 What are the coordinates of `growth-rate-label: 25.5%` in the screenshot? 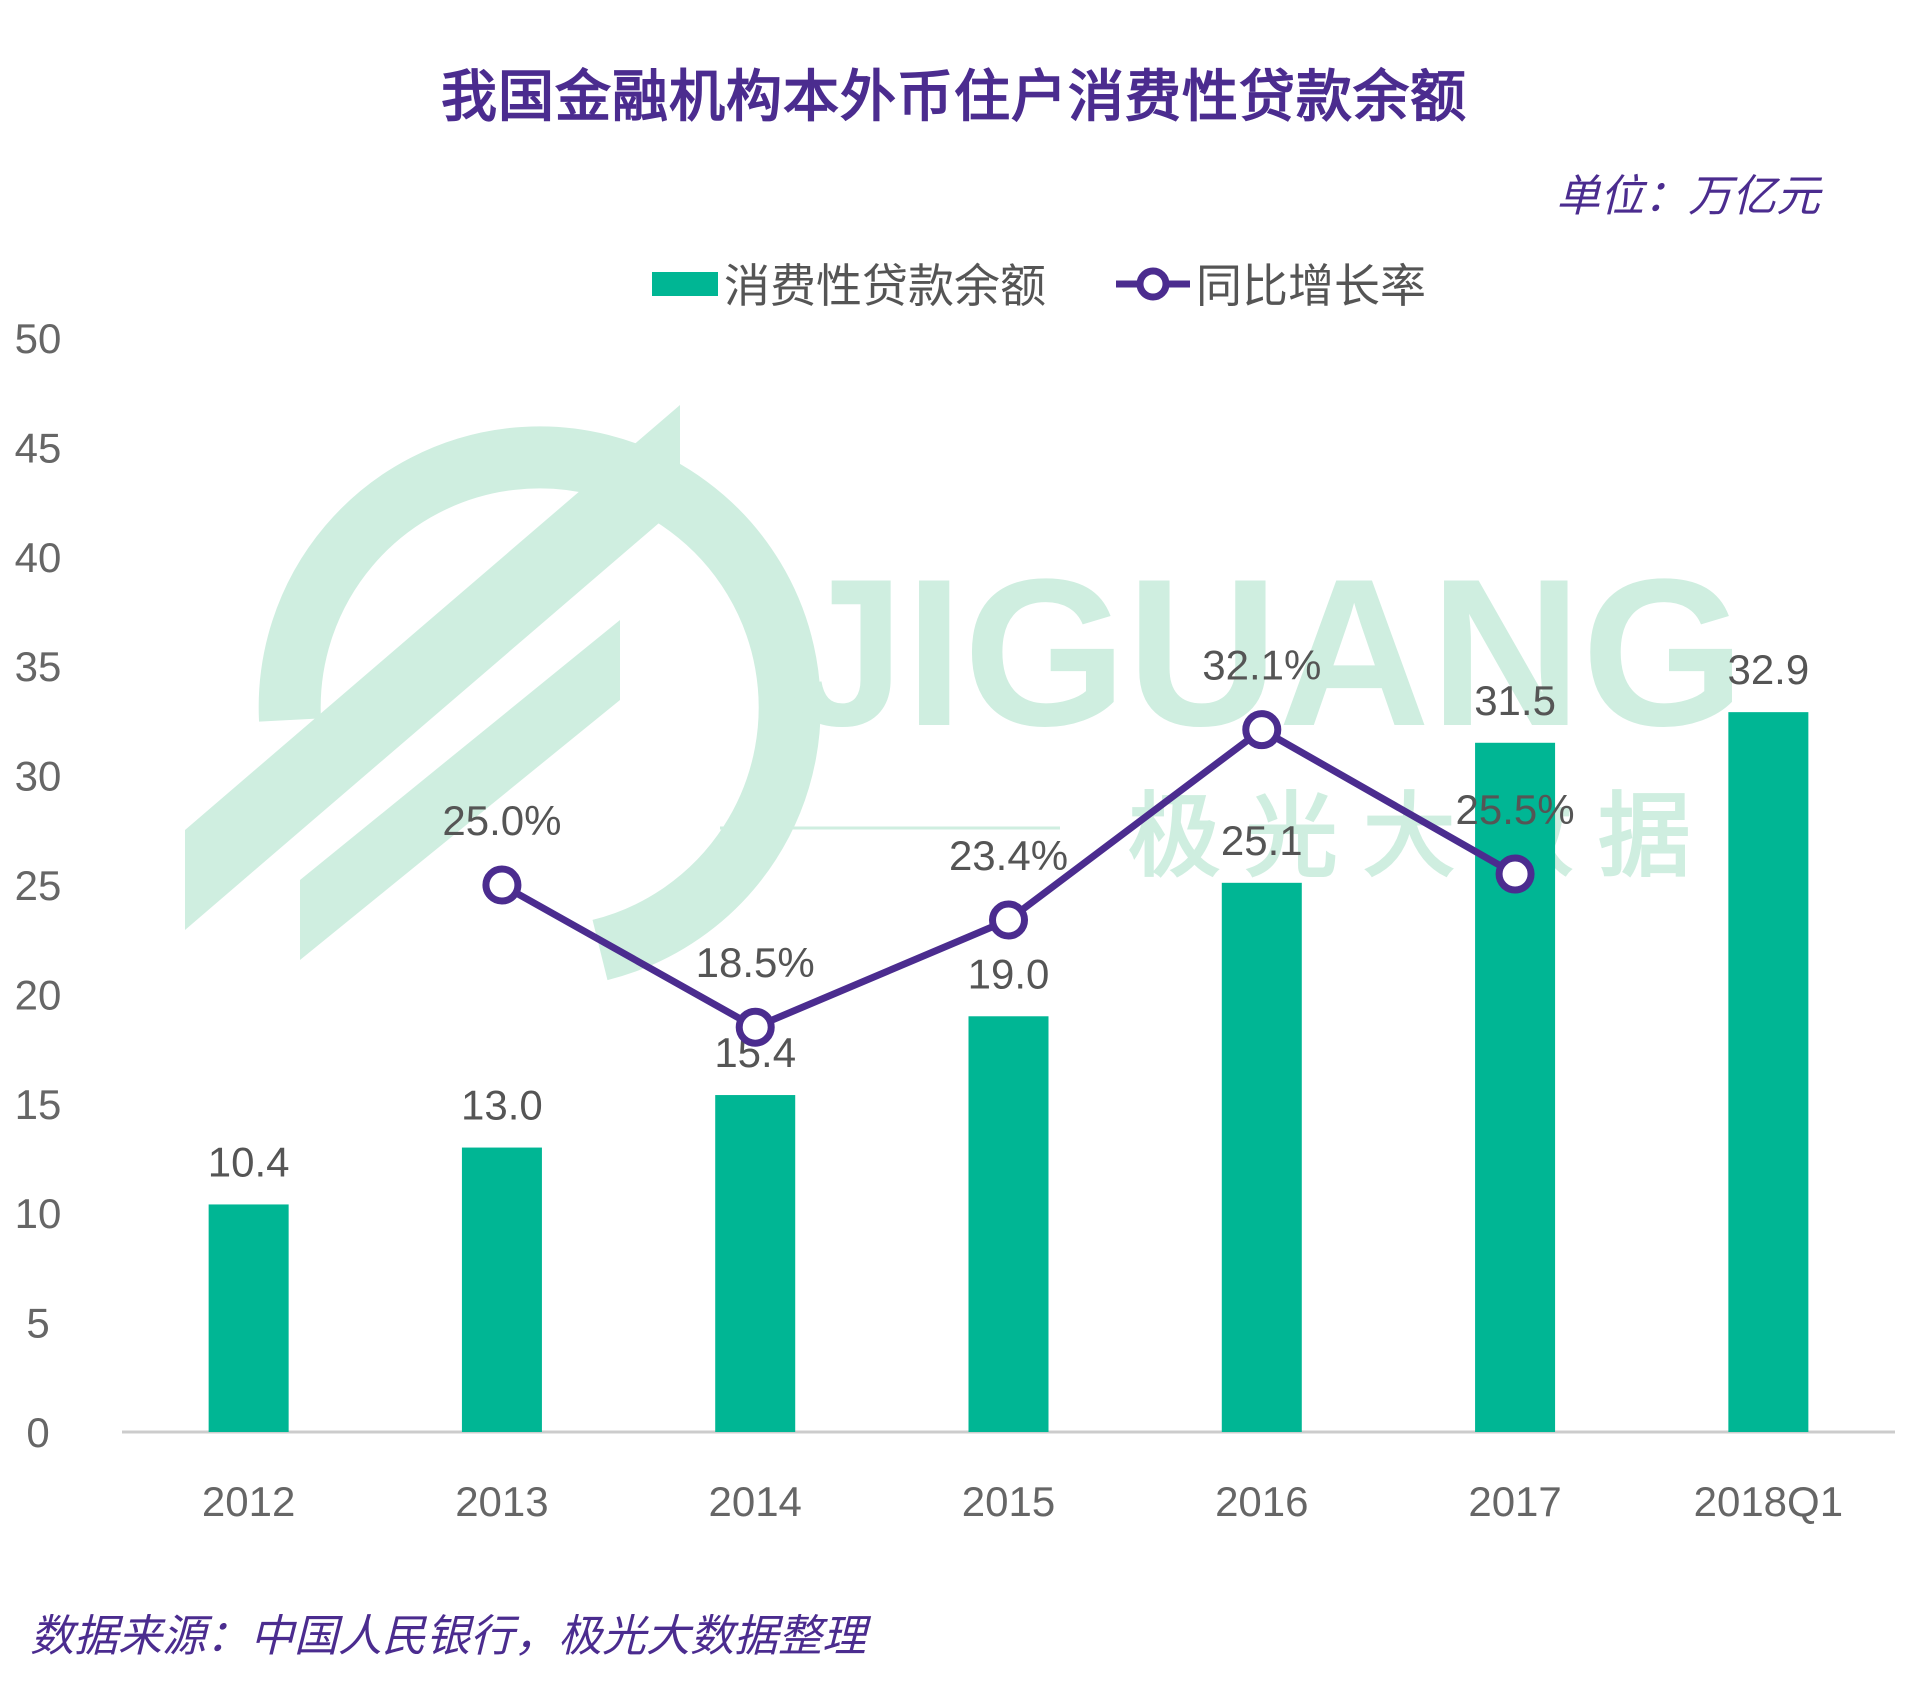 It's located at (1515, 809).